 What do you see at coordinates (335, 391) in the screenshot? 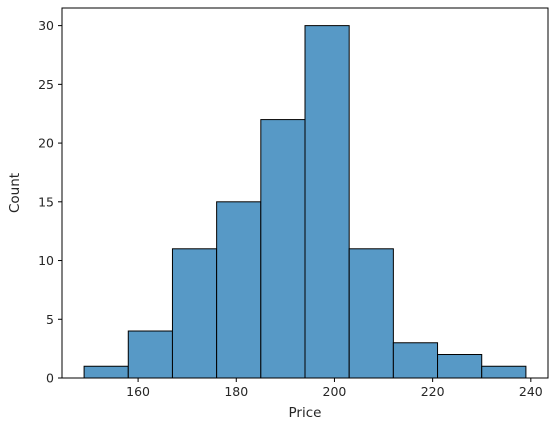
I see `x-tick-label: 200` at bounding box center [335, 391].